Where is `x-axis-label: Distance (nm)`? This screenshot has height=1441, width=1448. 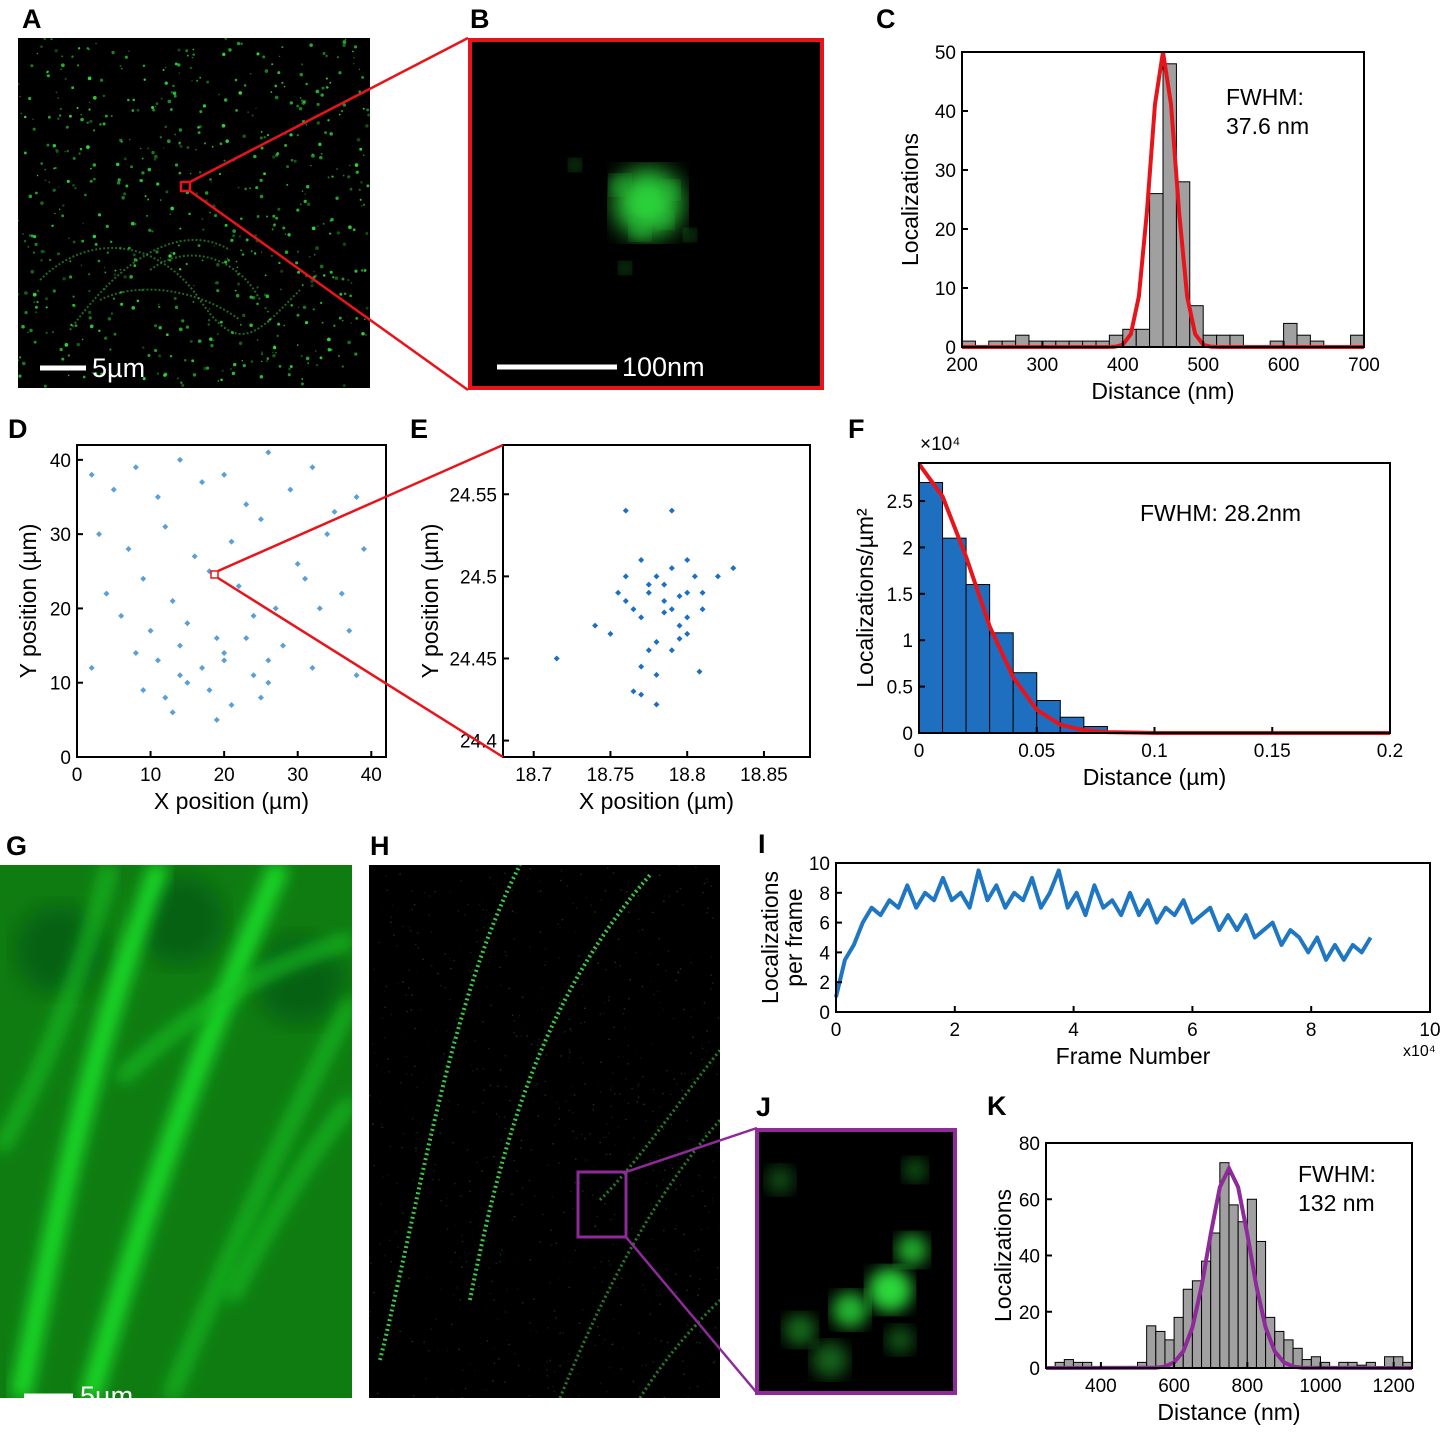 x-axis-label: Distance (nm) is located at coordinates (1228, 1412).